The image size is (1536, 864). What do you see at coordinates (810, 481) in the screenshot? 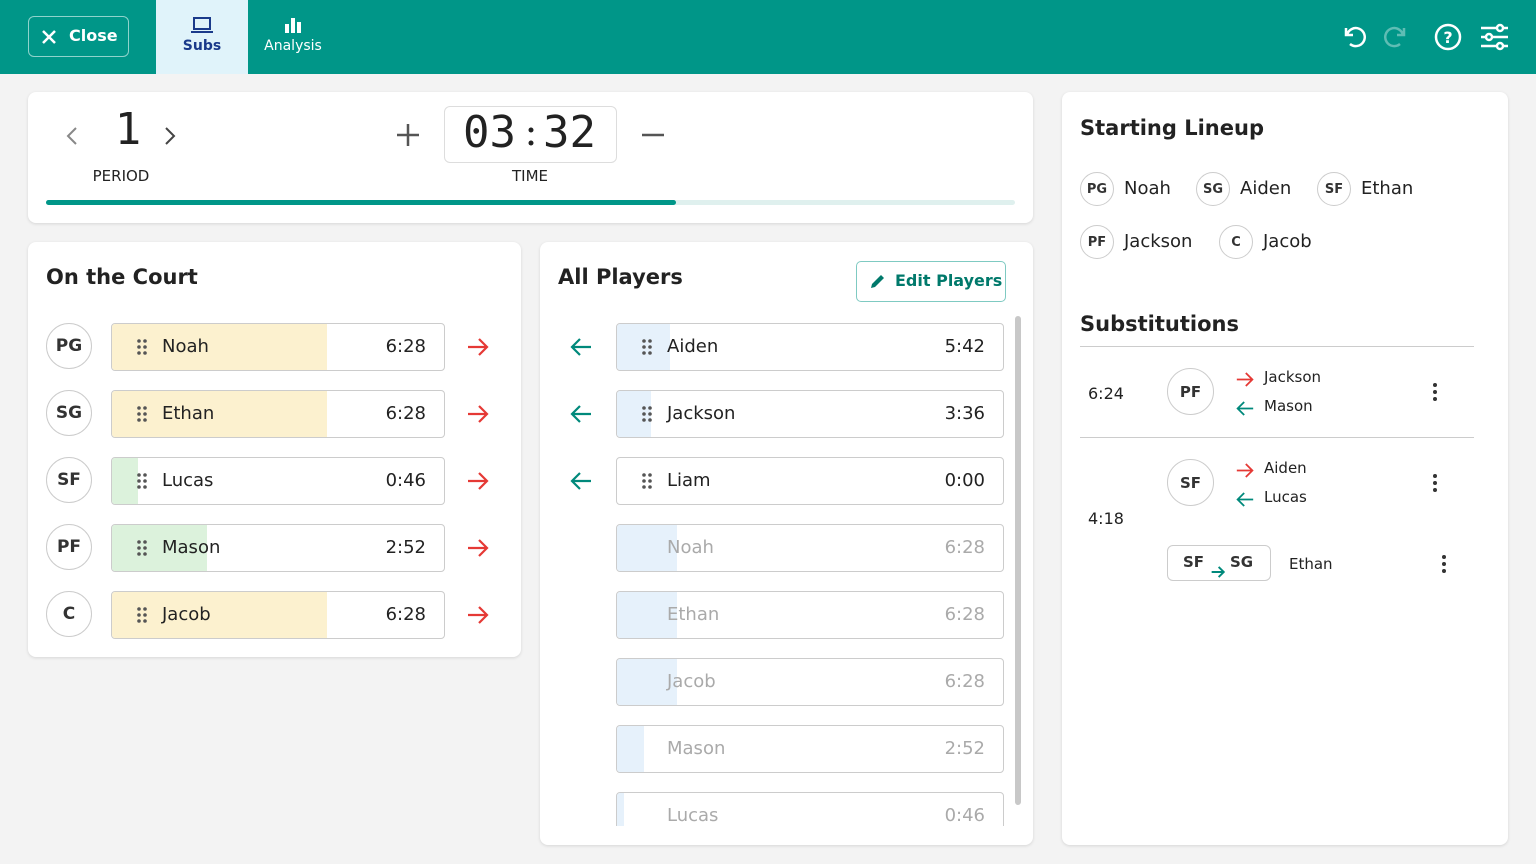
I see `player-row: Liam 0:00` at bounding box center [810, 481].